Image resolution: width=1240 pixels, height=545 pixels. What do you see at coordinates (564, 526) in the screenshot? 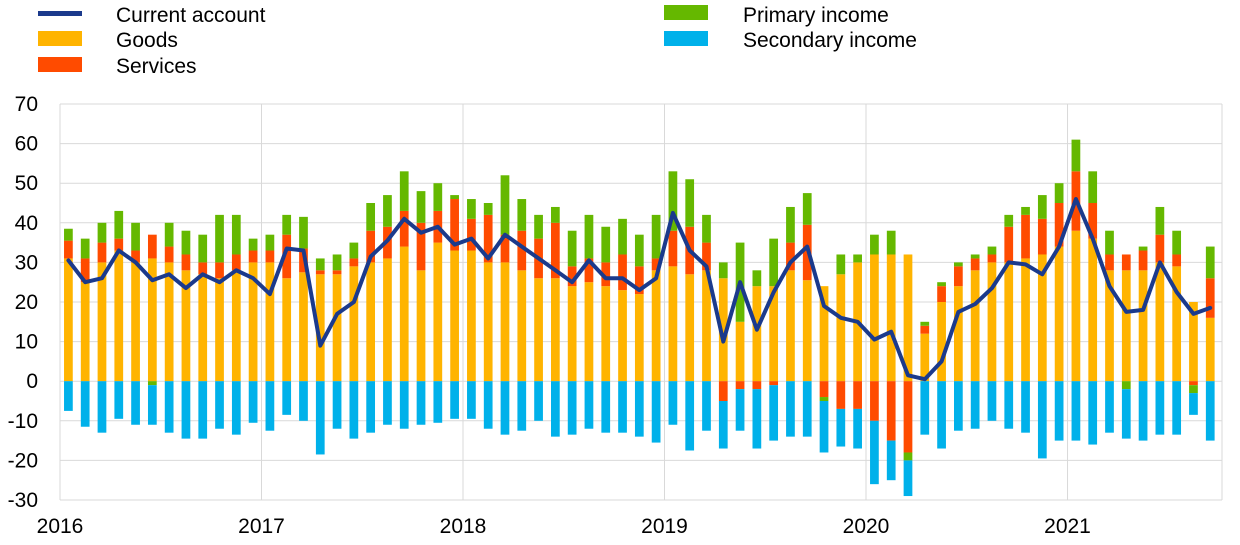
I see `x-axis-year-labels: 2016 2017 2018 2019 2020 2021` at bounding box center [564, 526].